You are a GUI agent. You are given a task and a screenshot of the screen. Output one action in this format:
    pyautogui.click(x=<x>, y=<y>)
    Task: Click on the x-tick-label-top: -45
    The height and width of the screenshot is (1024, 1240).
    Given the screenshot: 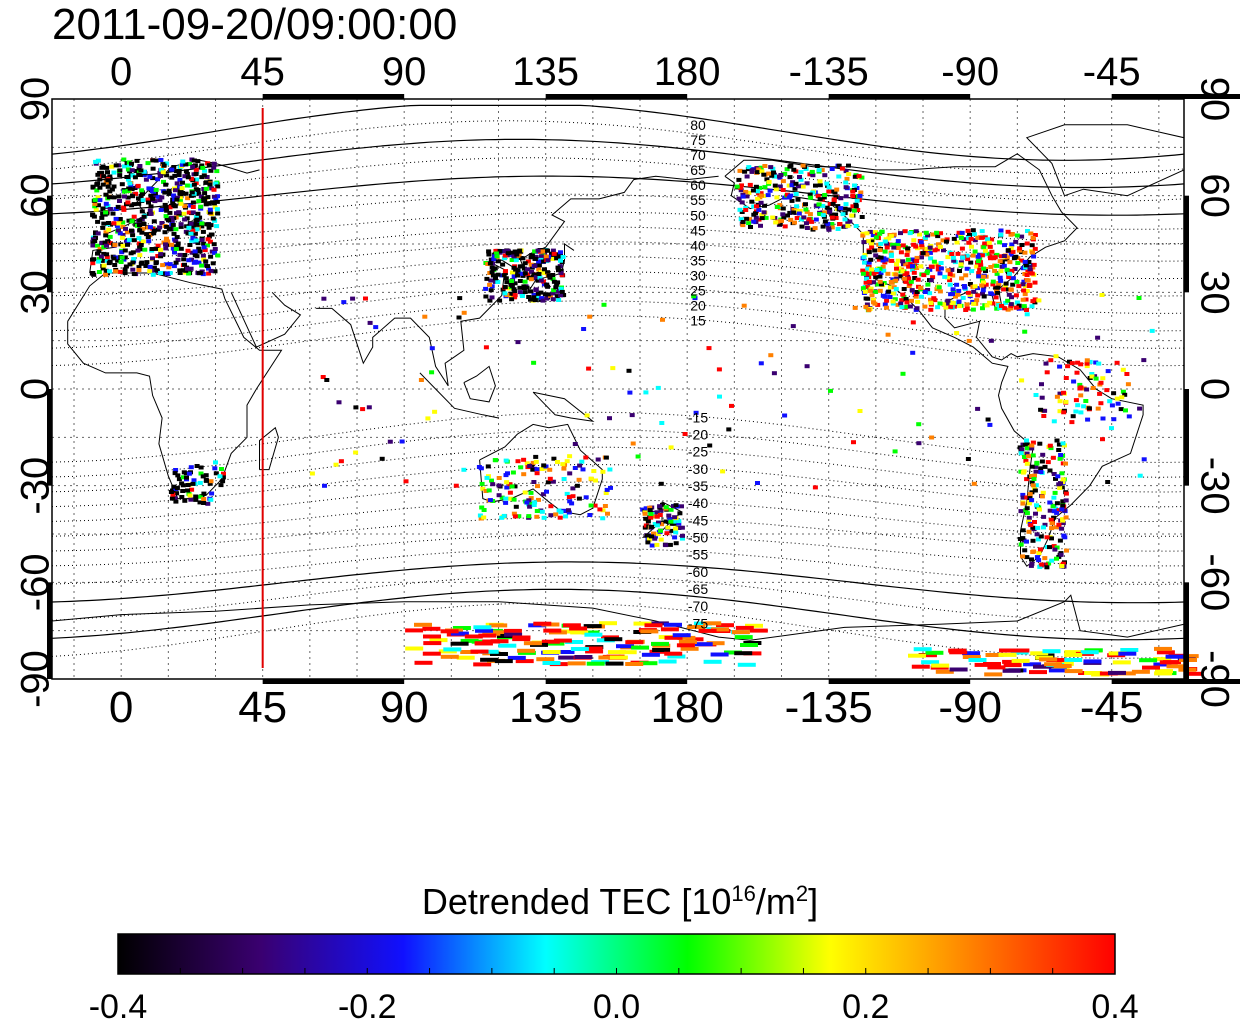 What is the action you would take?
    pyautogui.click(x=1112, y=72)
    